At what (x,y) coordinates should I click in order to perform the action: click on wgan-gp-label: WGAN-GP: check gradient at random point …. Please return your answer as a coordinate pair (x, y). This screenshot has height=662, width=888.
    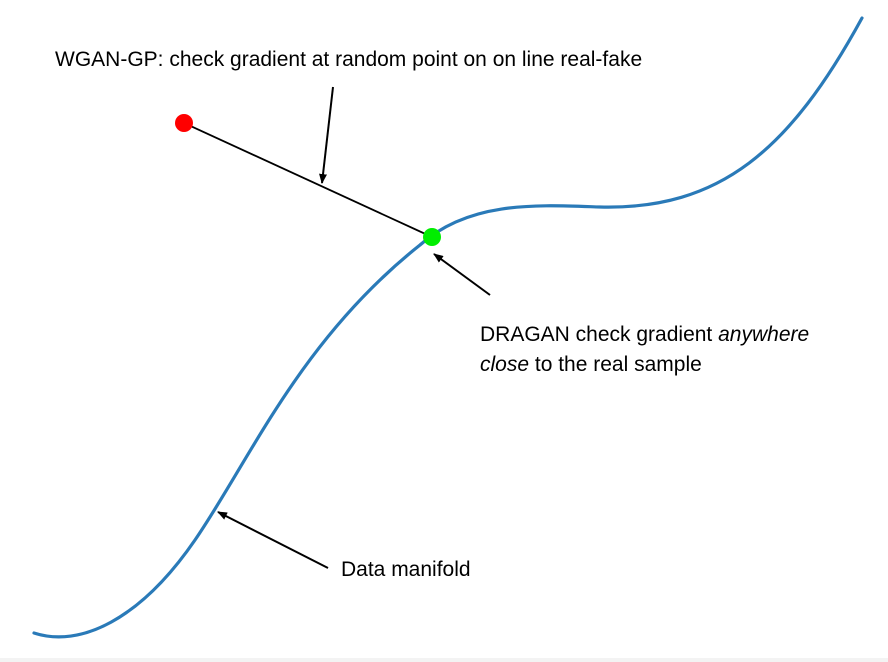
    Looking at the image, I should click on (349, 59).